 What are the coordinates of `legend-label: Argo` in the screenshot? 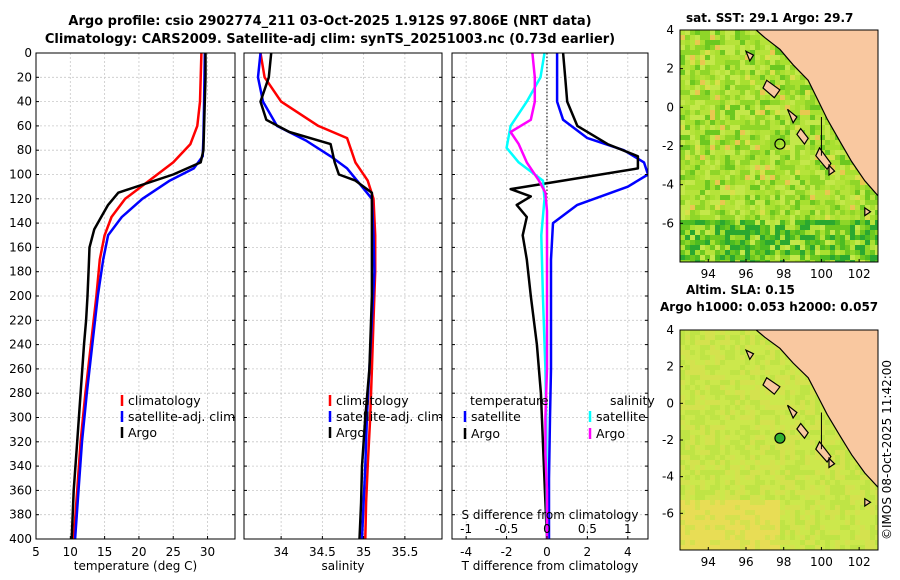 It's located at (350, 432).